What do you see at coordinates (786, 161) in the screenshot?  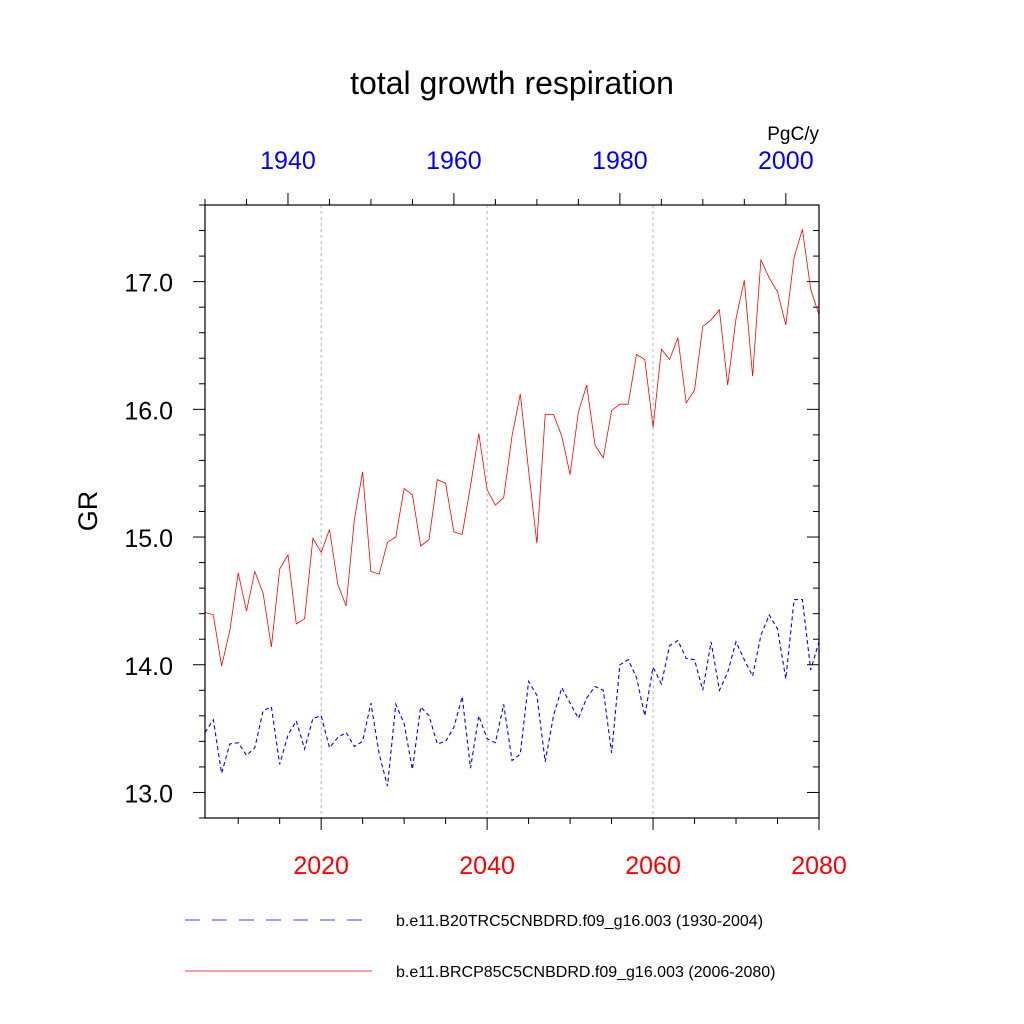 I see `xtick-label-top-2000: 2000` at bounding box center [786, 161].